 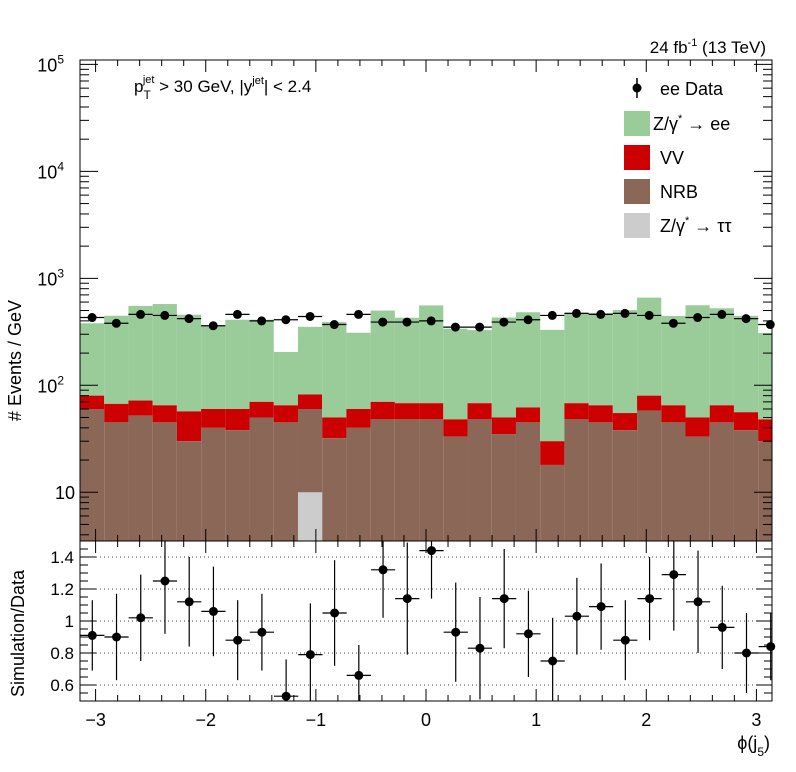 What do you see at coordinates (222, 88) in the screenshot?
I see `cut-label: pTjet > 30 GeV, |yjet| < 2.4` at bounding box center [222, 88].